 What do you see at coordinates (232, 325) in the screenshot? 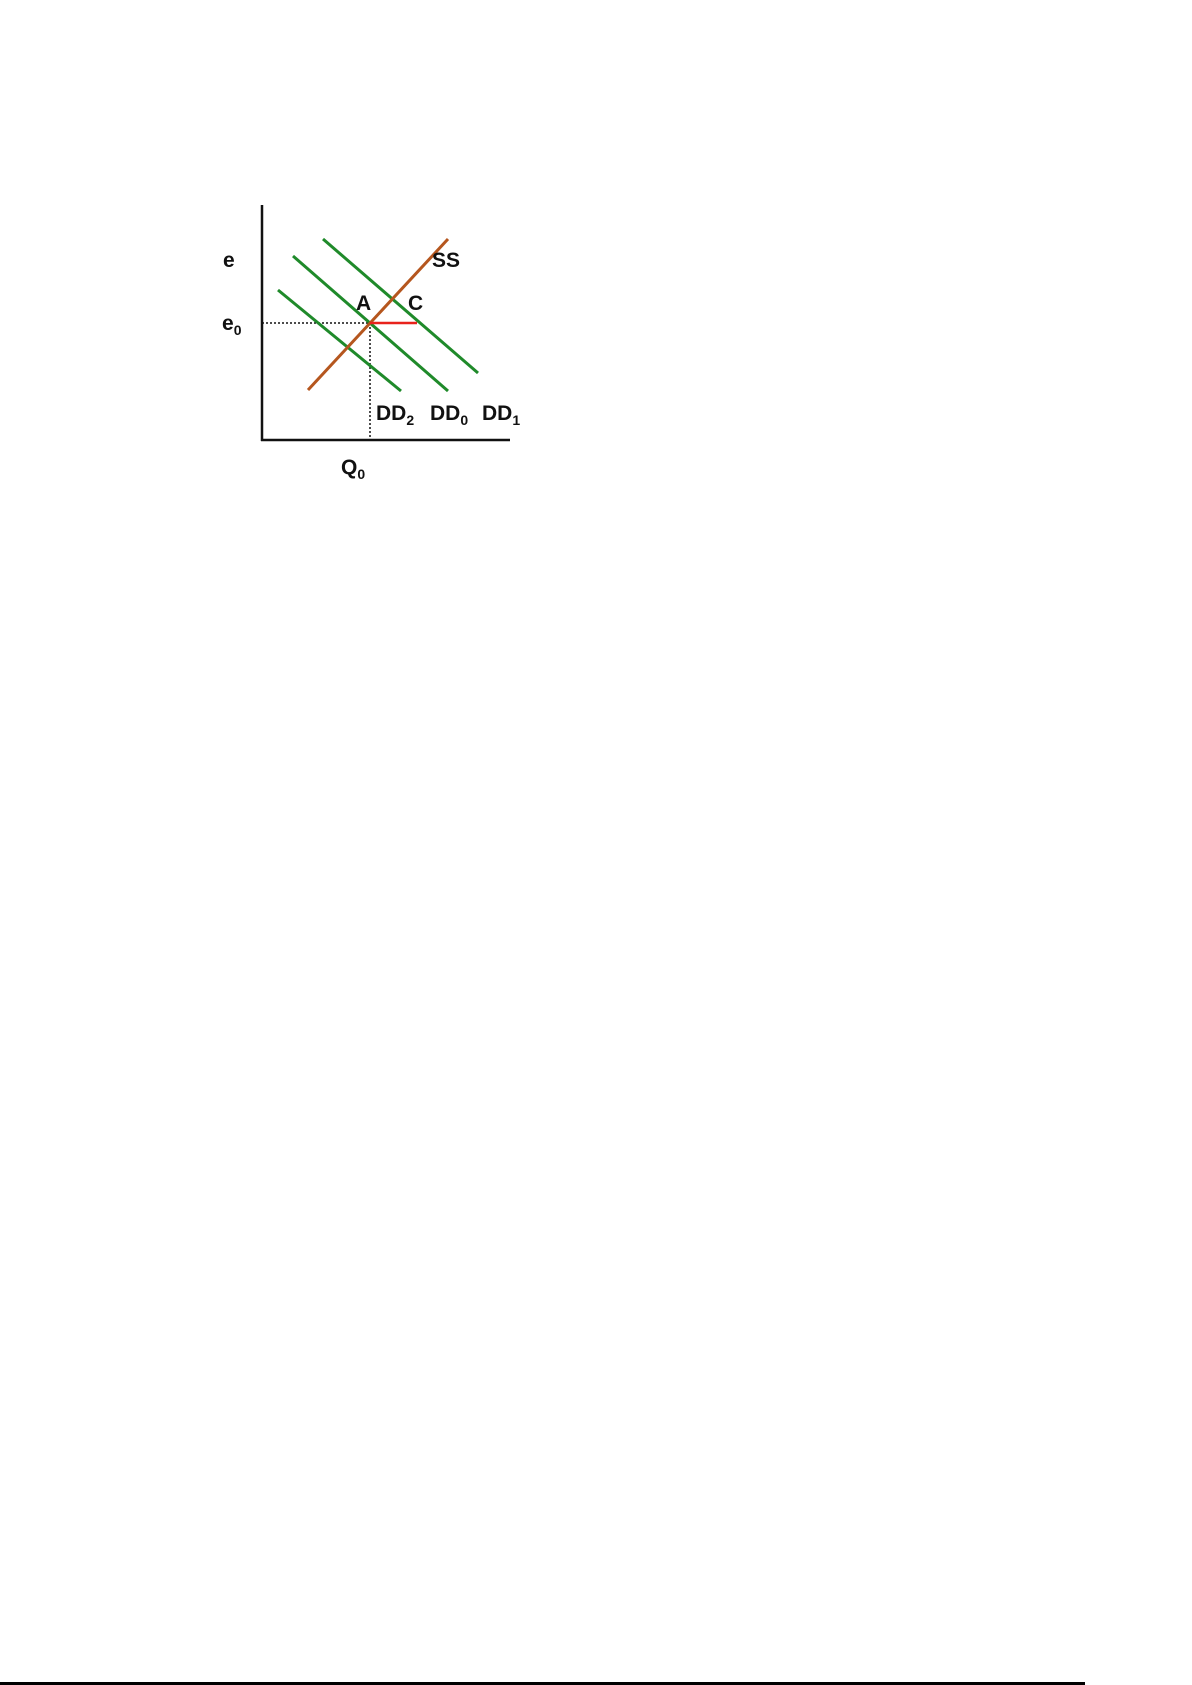
I see `e0-label: e0` at bounding box center [232, 325].